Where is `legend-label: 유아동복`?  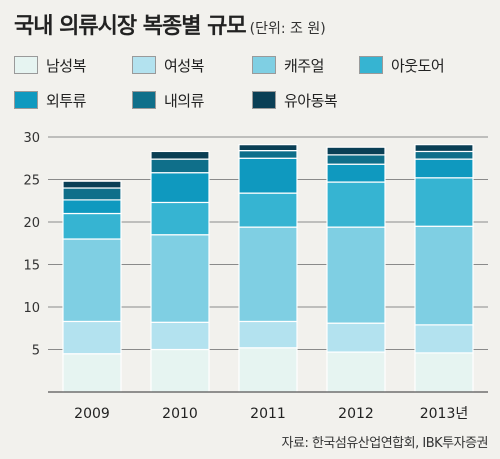
legend-label: 유아동복 is located at coordinates (311, 100).